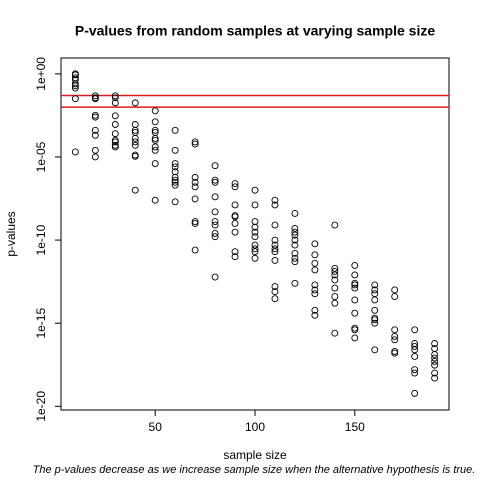 The height and width of the screenshot is (480, 480). Describe the element at coordinates (41, 156) in the screenshot. I see `y-tick-label: 1e-05` at that location.